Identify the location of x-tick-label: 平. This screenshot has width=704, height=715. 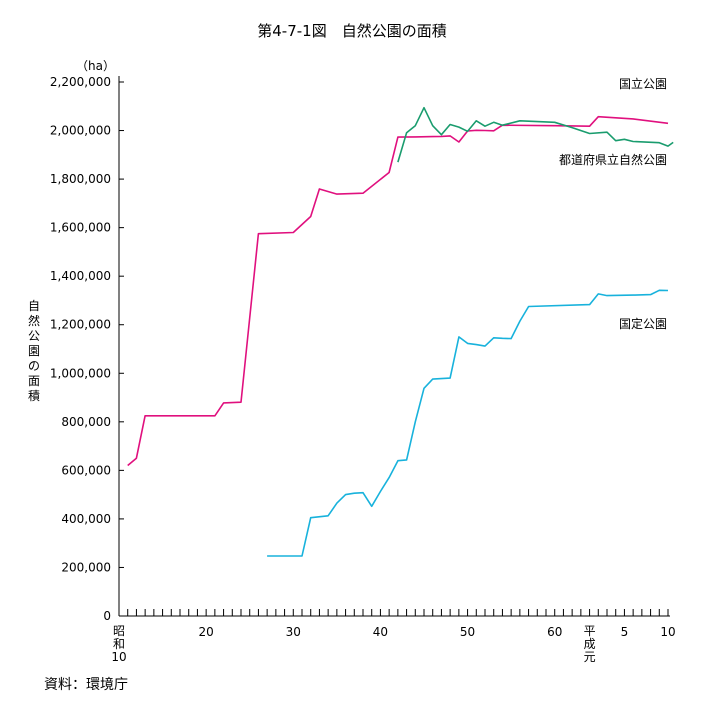
(590, 631).